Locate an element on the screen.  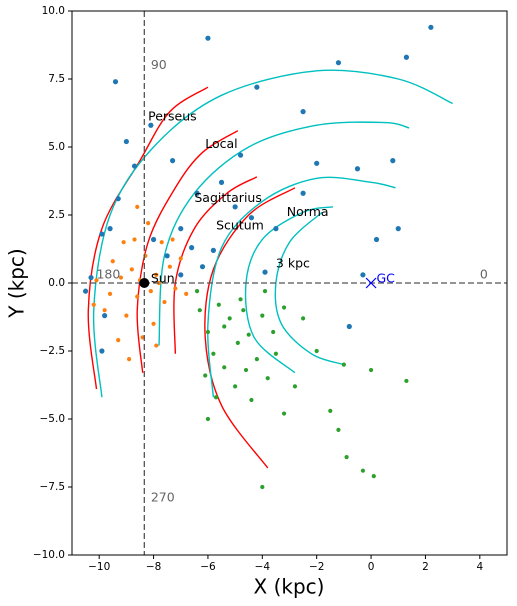
annotation: 3 kpc is located at coordinates (293, 262).